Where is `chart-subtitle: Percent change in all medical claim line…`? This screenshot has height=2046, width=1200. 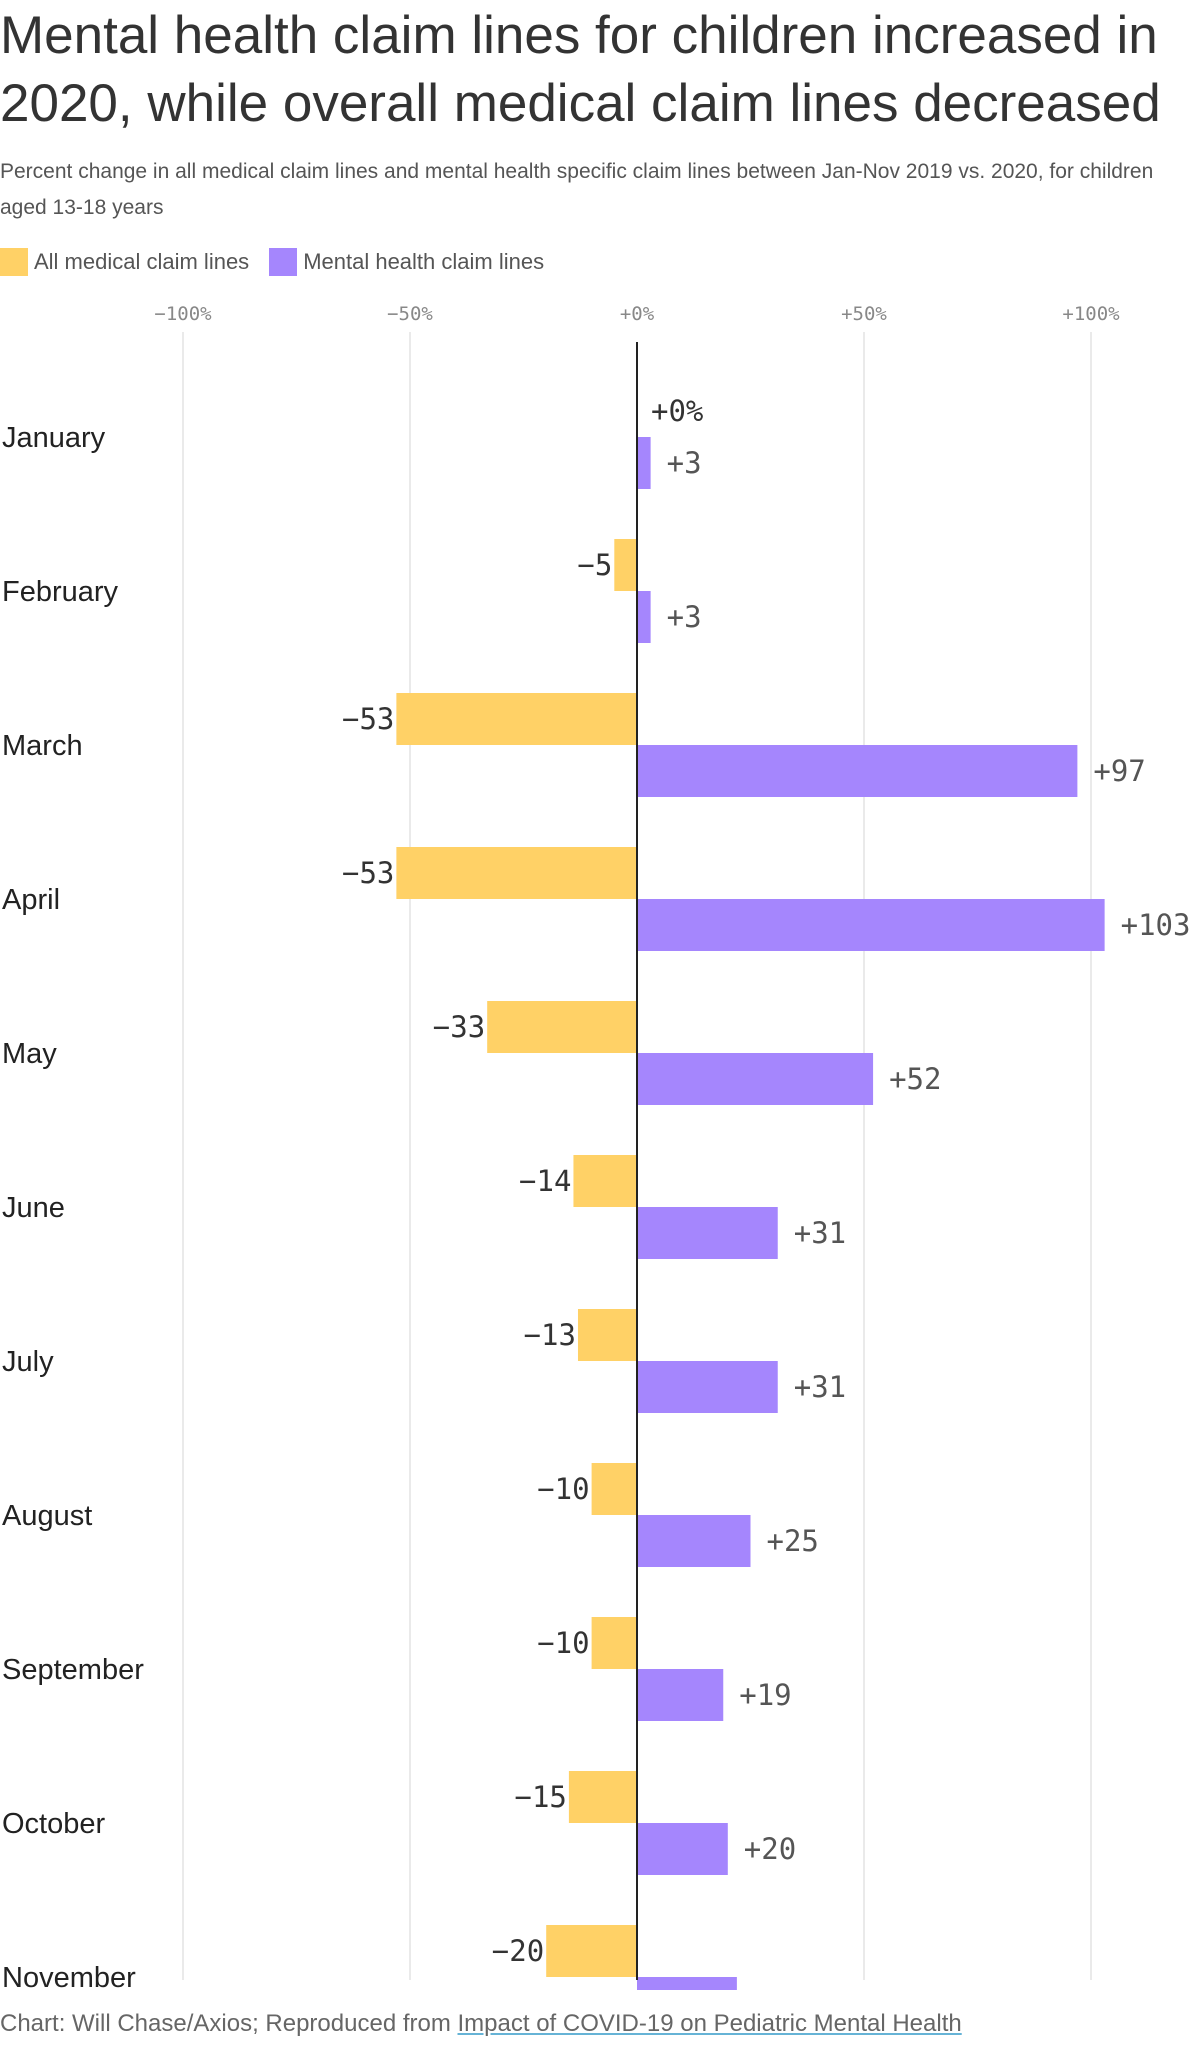 chart-subtitle: Percent change in all medical claim line… is located at coordinates (577, 189).